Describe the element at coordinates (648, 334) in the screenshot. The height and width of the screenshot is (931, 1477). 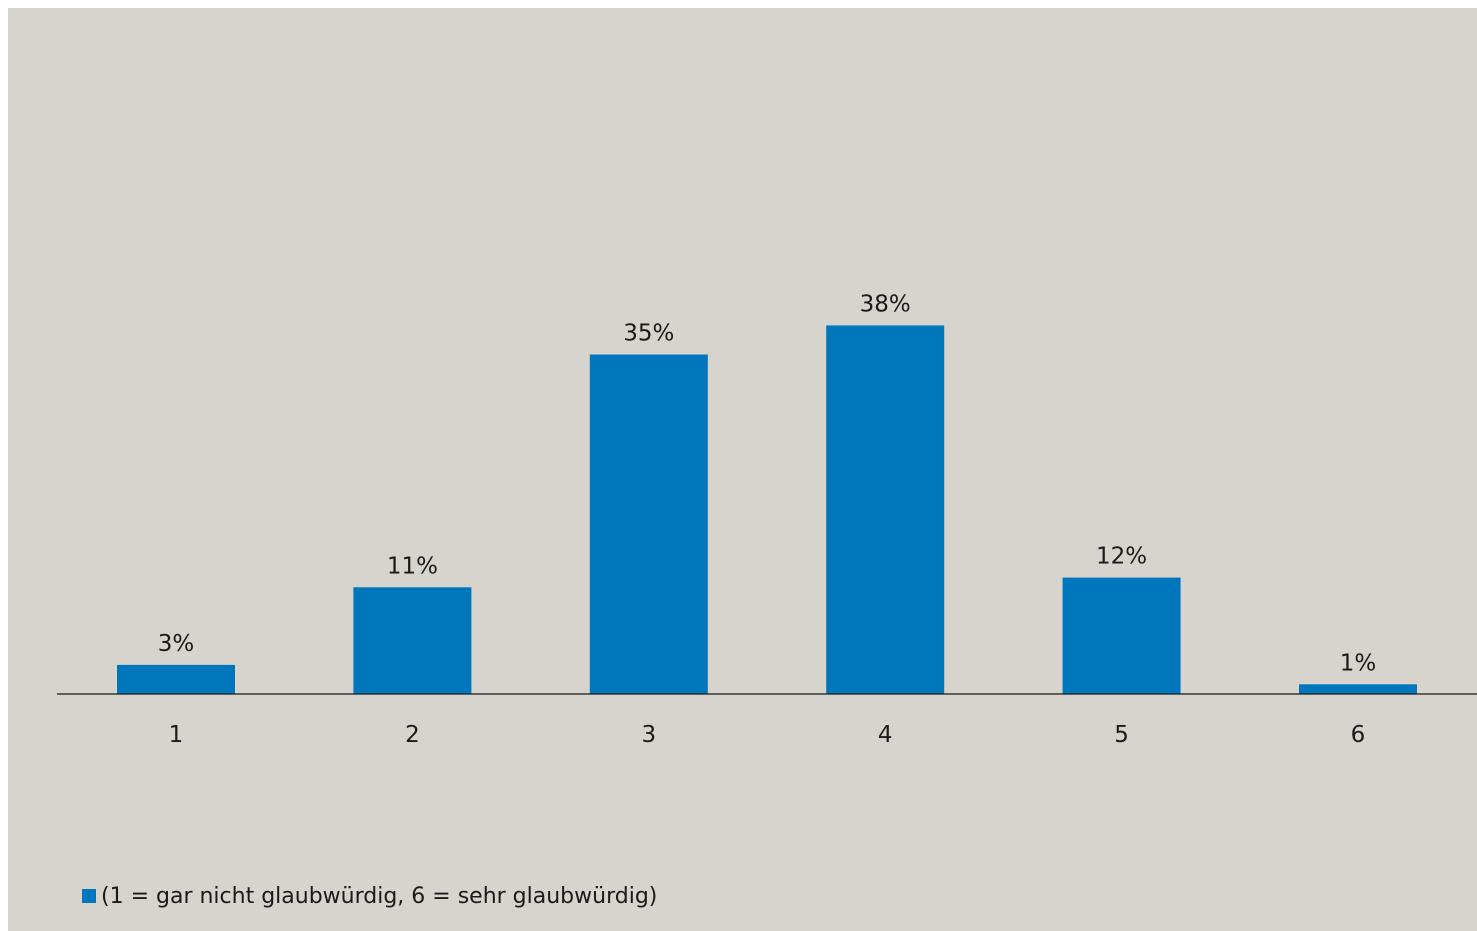
I see `data-label-3: 35%` at that location.